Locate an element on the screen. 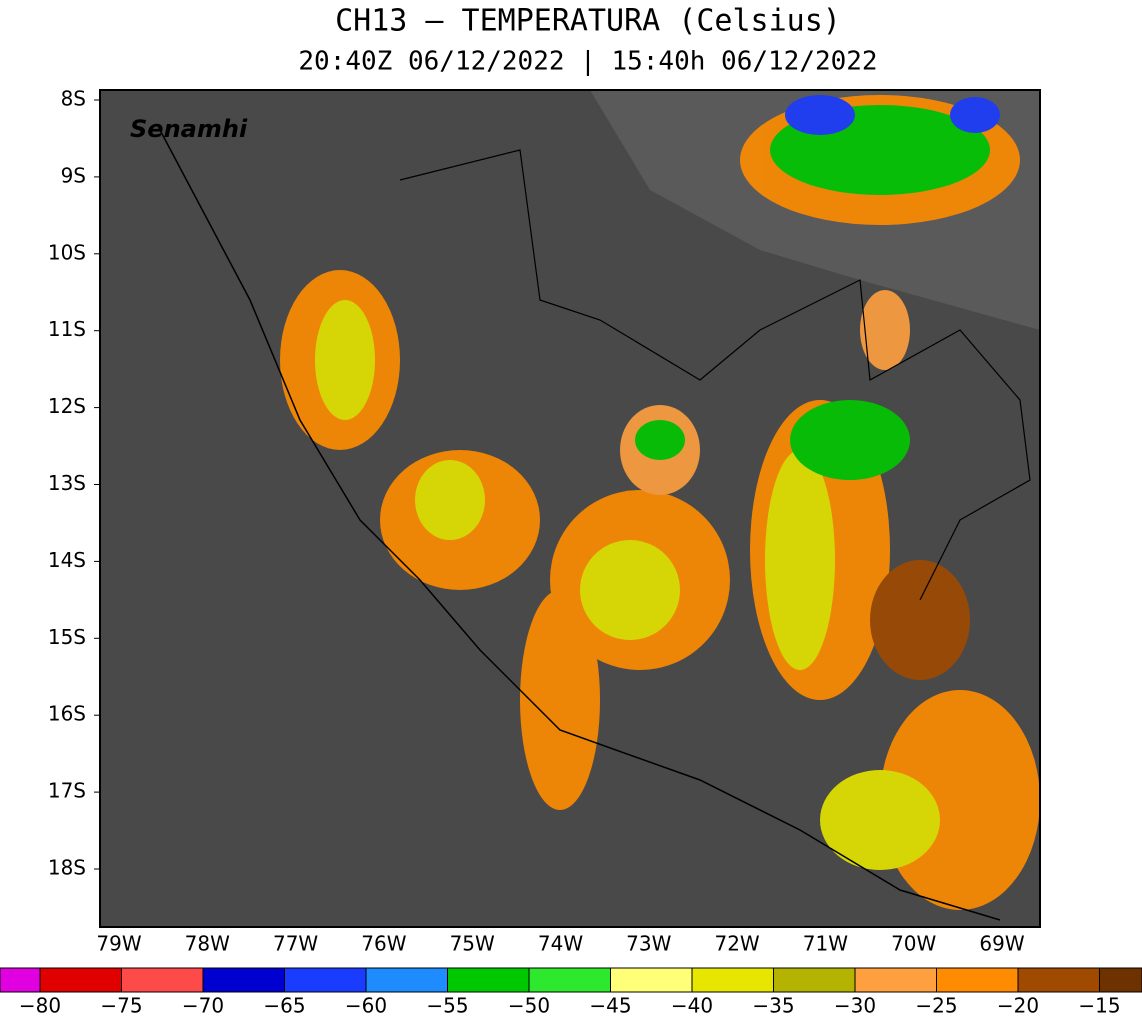 The width and height of the screenshot is (1142, 1030). colorbar-label: −45 is located at coordinates (610, 1006).